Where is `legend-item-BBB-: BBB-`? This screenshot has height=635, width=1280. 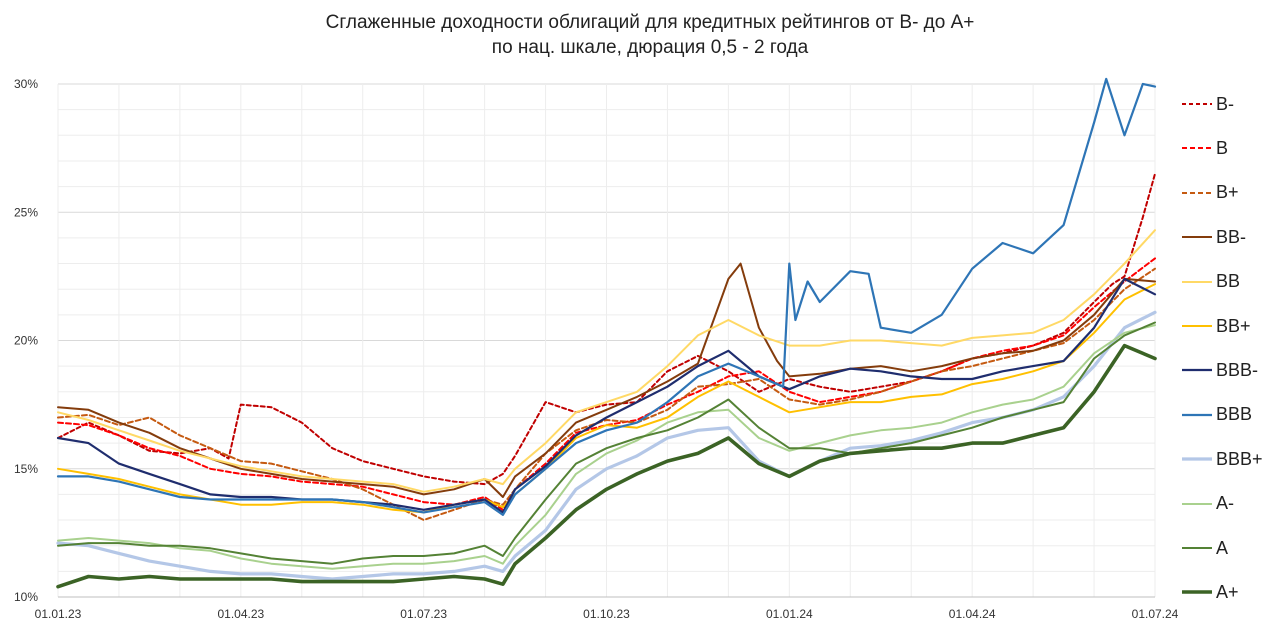 legend-item-BBB-: BBB- is located at coordinates (1219, 370).